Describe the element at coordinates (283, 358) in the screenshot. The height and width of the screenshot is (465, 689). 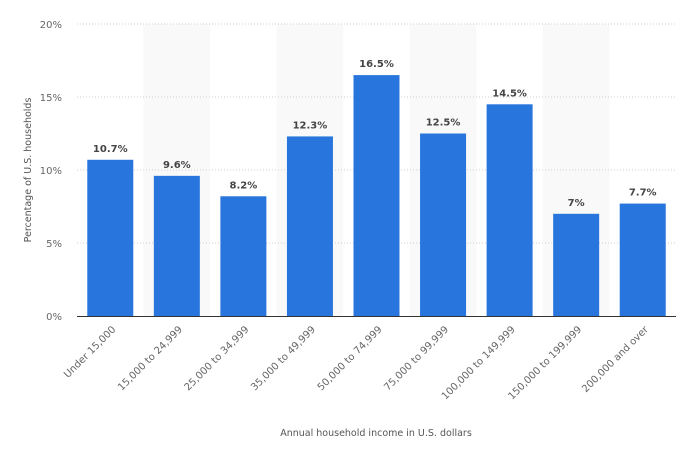
I see `x-category-label: 35,000 to 49,999` at that location.